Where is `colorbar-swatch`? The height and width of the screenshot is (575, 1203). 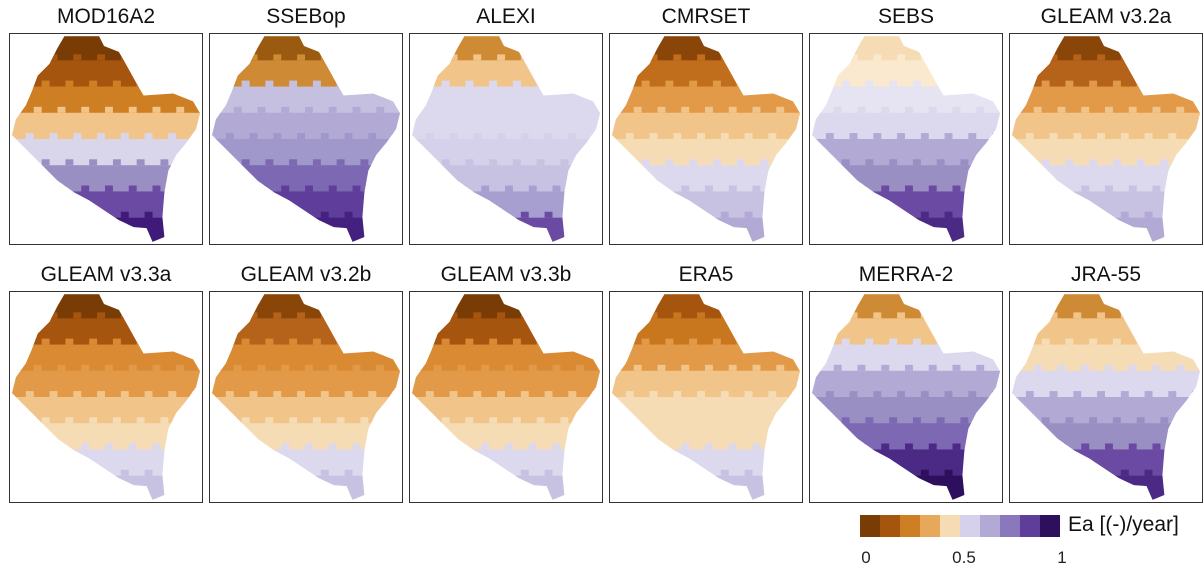
colorbar-swatch is located at coordinates (950, 526).